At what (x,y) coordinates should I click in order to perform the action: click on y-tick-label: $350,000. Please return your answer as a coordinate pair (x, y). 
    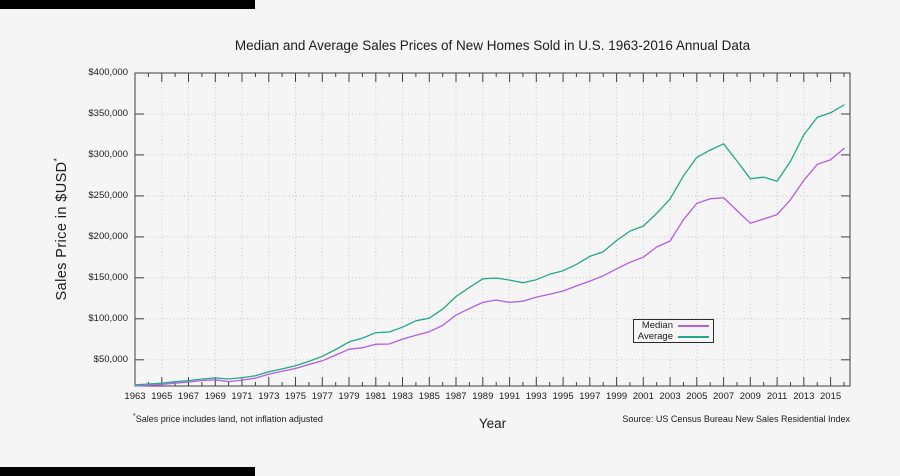
    Looking at the image, I should click on (108, 113).